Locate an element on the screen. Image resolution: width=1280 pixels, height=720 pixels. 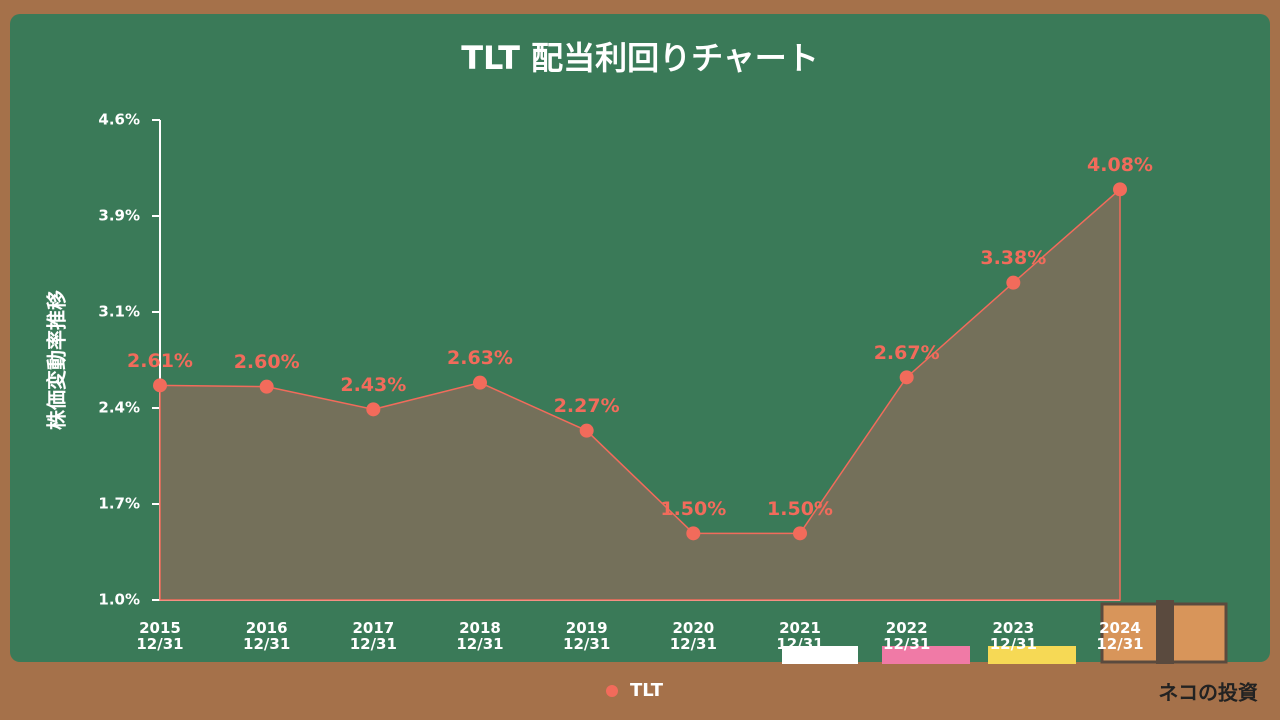
x-tick-label: 2015 12/31 is located at coordinates (160, 636).